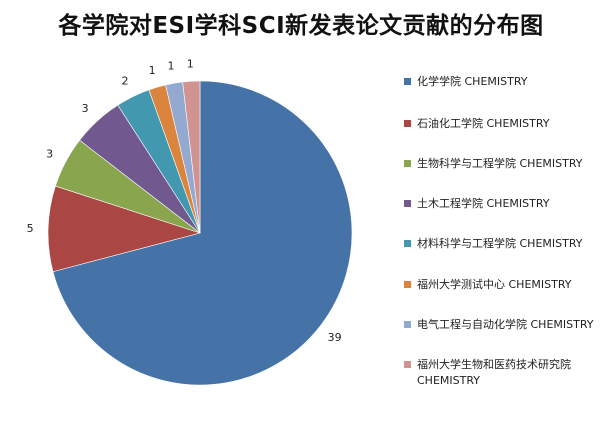 This screenshot has width=602, height=423. What do you see at coordinates (483, 203) in the screenshot?
I see `legend-label: 土木工程学院 CHEMISTRY` at bounding box center [483, 203].